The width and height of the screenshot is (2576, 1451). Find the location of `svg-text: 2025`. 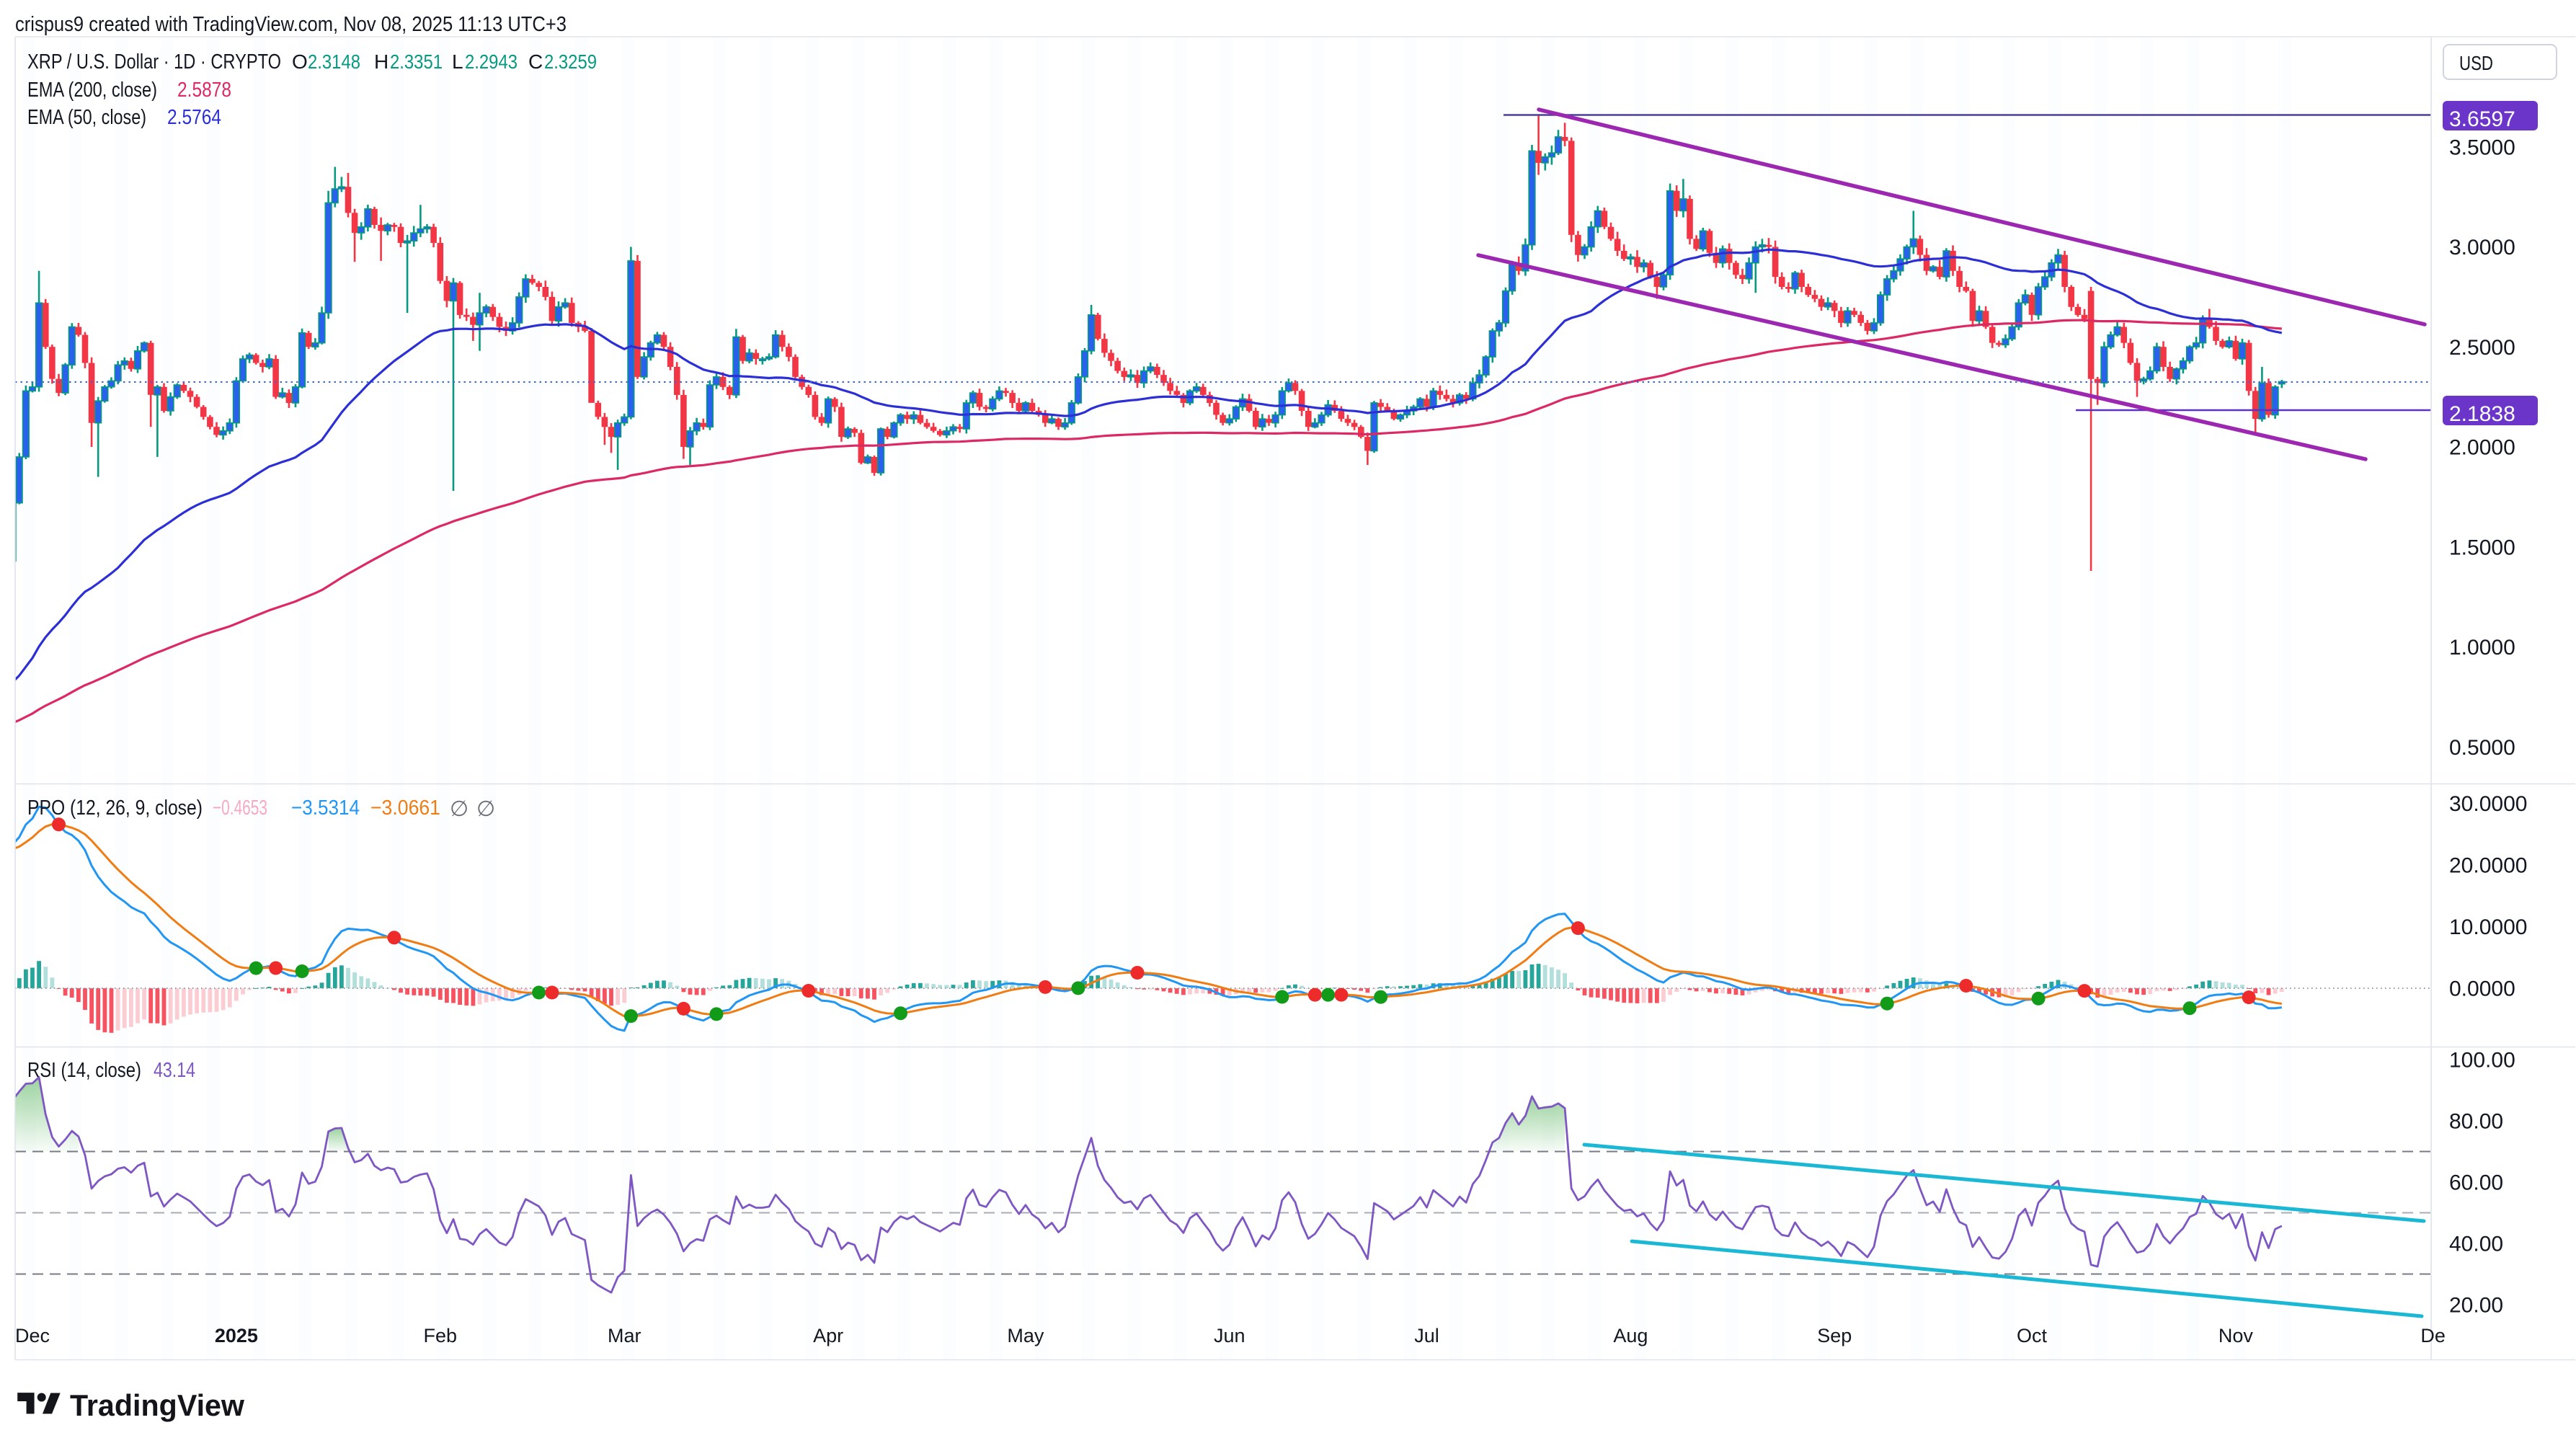

svg-text: 2025 is located at coordinates (236, 1335).